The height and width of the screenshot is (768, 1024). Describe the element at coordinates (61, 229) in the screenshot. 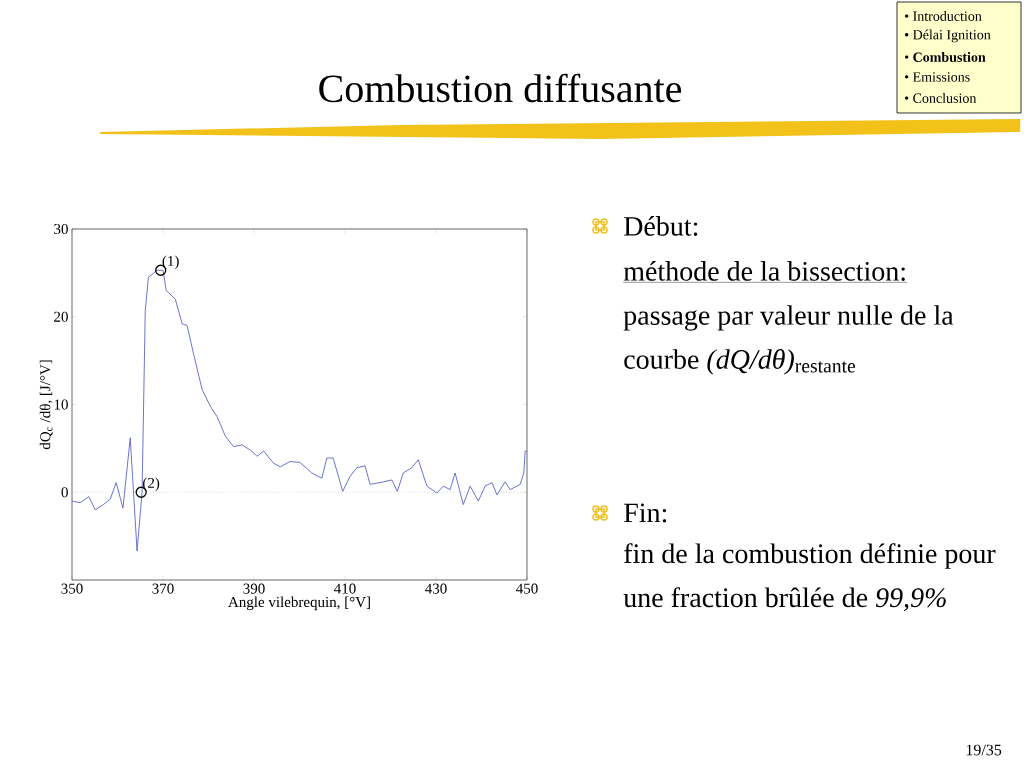

I see `y-tick-label: 30` at that location.